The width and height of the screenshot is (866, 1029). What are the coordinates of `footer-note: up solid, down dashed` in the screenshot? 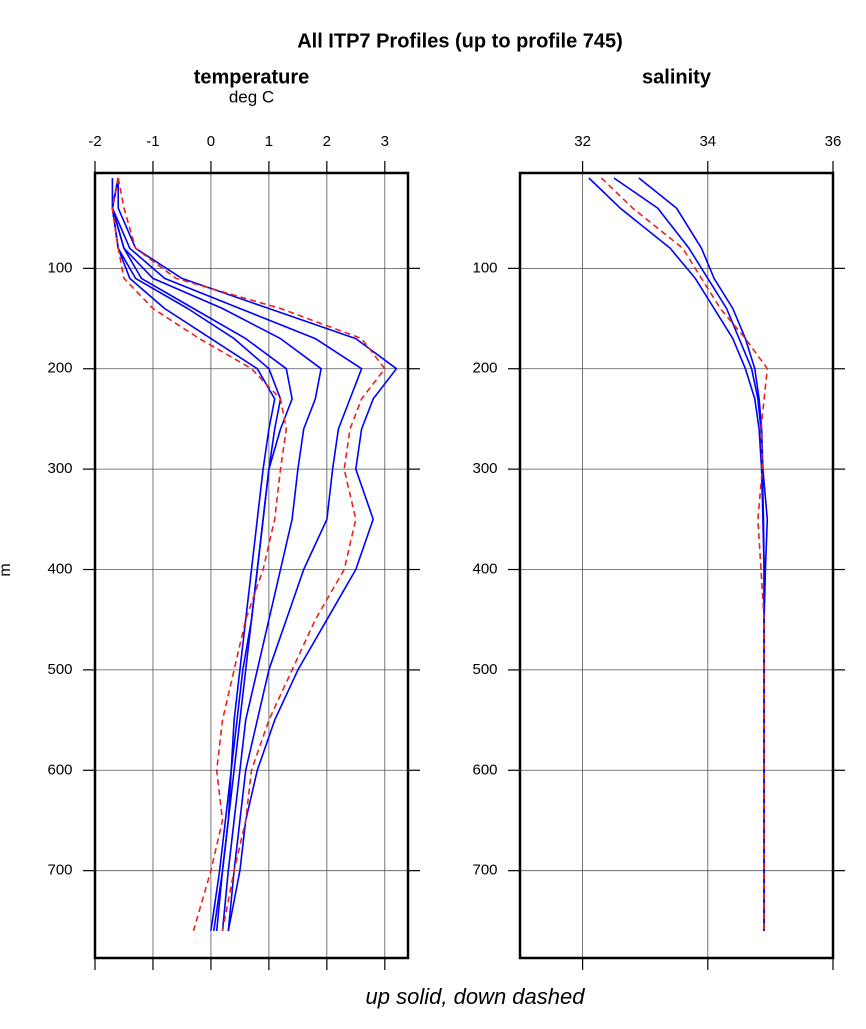 It's located at (476, 996).